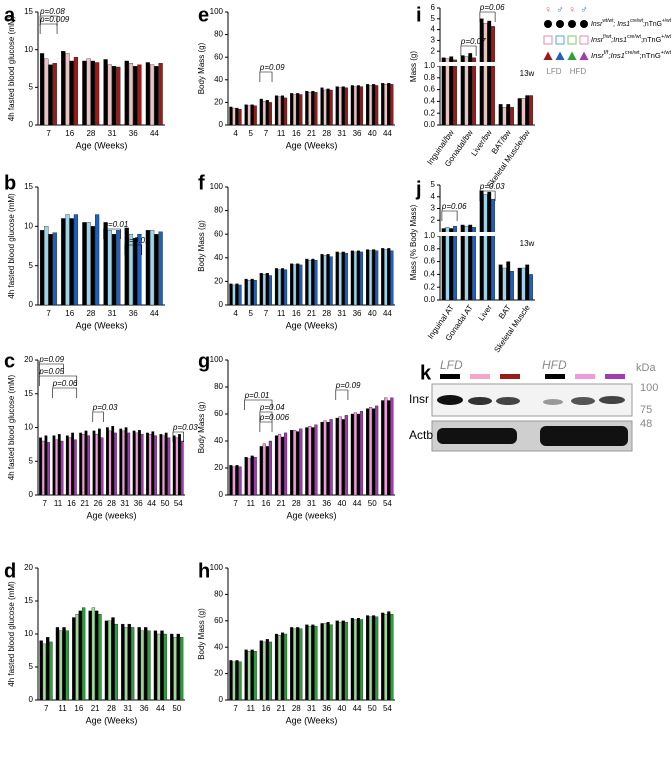 The width and height of the screenshot is (672, 768). What do you see at coordinates (112, 133) in the screenshot?
I see `x-tick-label: 31` at bounding box center [112, 133].